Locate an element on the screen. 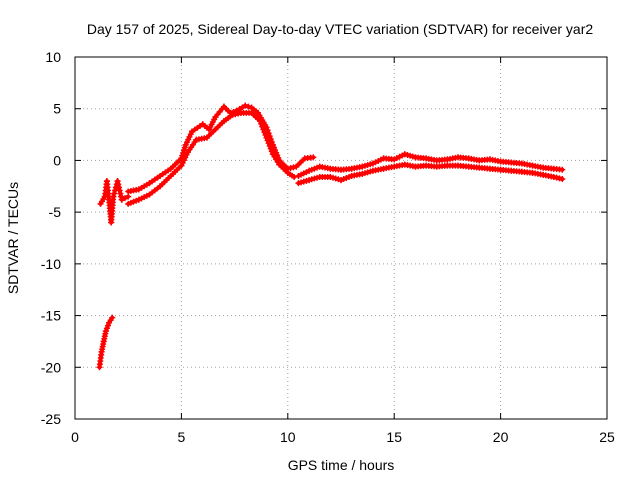 The width and height of the screenshot is (640, 480). x-tick-label: 25 is located at coordinates (607, 437).